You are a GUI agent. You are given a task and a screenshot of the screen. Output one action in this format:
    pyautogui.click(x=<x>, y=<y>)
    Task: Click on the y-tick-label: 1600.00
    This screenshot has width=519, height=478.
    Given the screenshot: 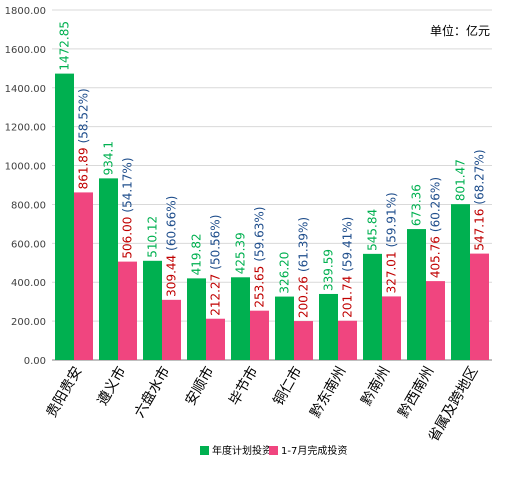 What is the action you would take?
    pyautogui.click(x=25, y=50)
    